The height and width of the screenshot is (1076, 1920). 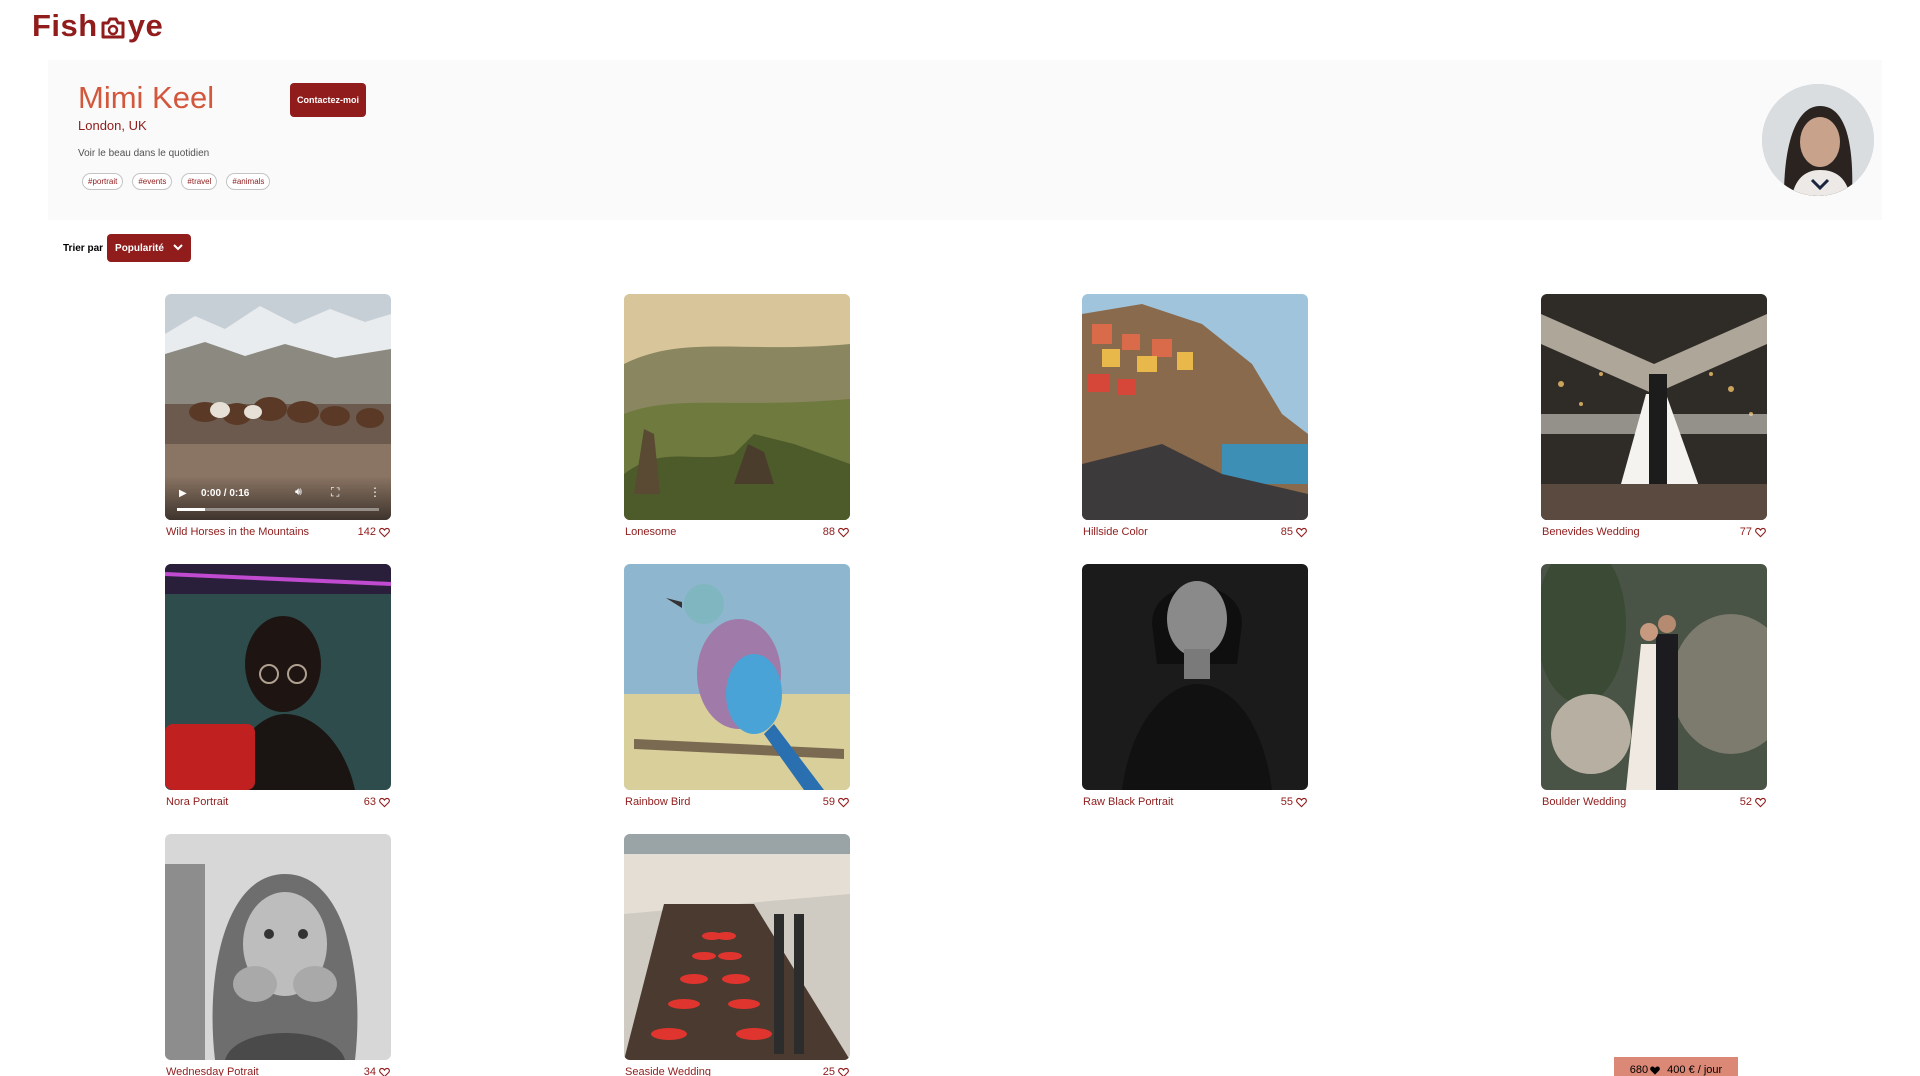 What do you see at coordinates (248, 181) in the screenshot?
I see `tag-animals: #animals` at bounding box center [248, 181].